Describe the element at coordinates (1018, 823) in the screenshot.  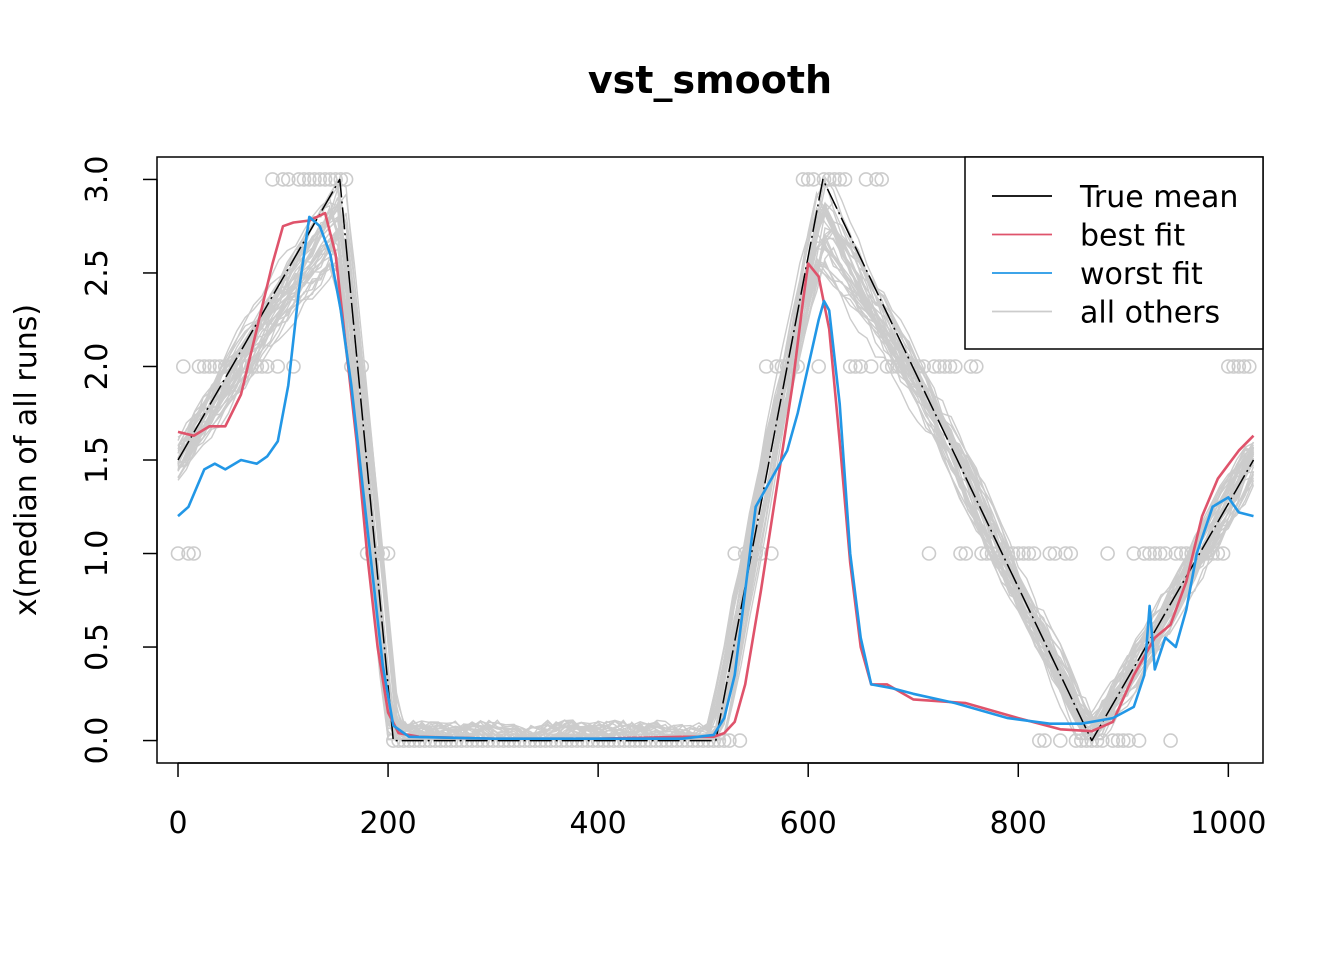
I see `x-tick-label: 800` at that location.